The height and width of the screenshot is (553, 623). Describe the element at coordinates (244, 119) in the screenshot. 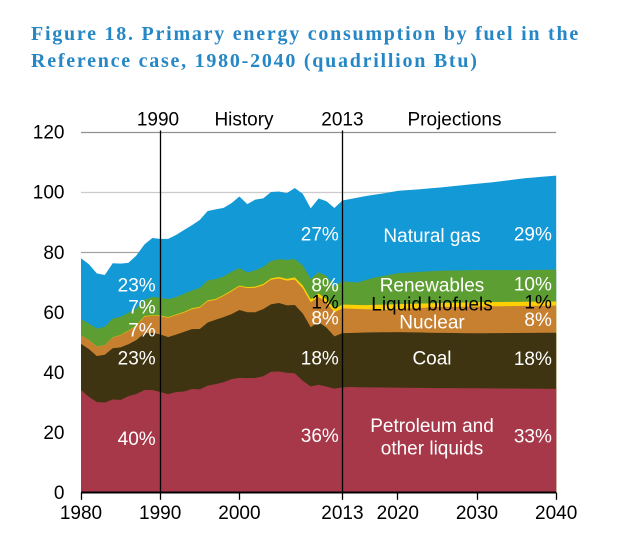

I see `svg-text: History` at that location.